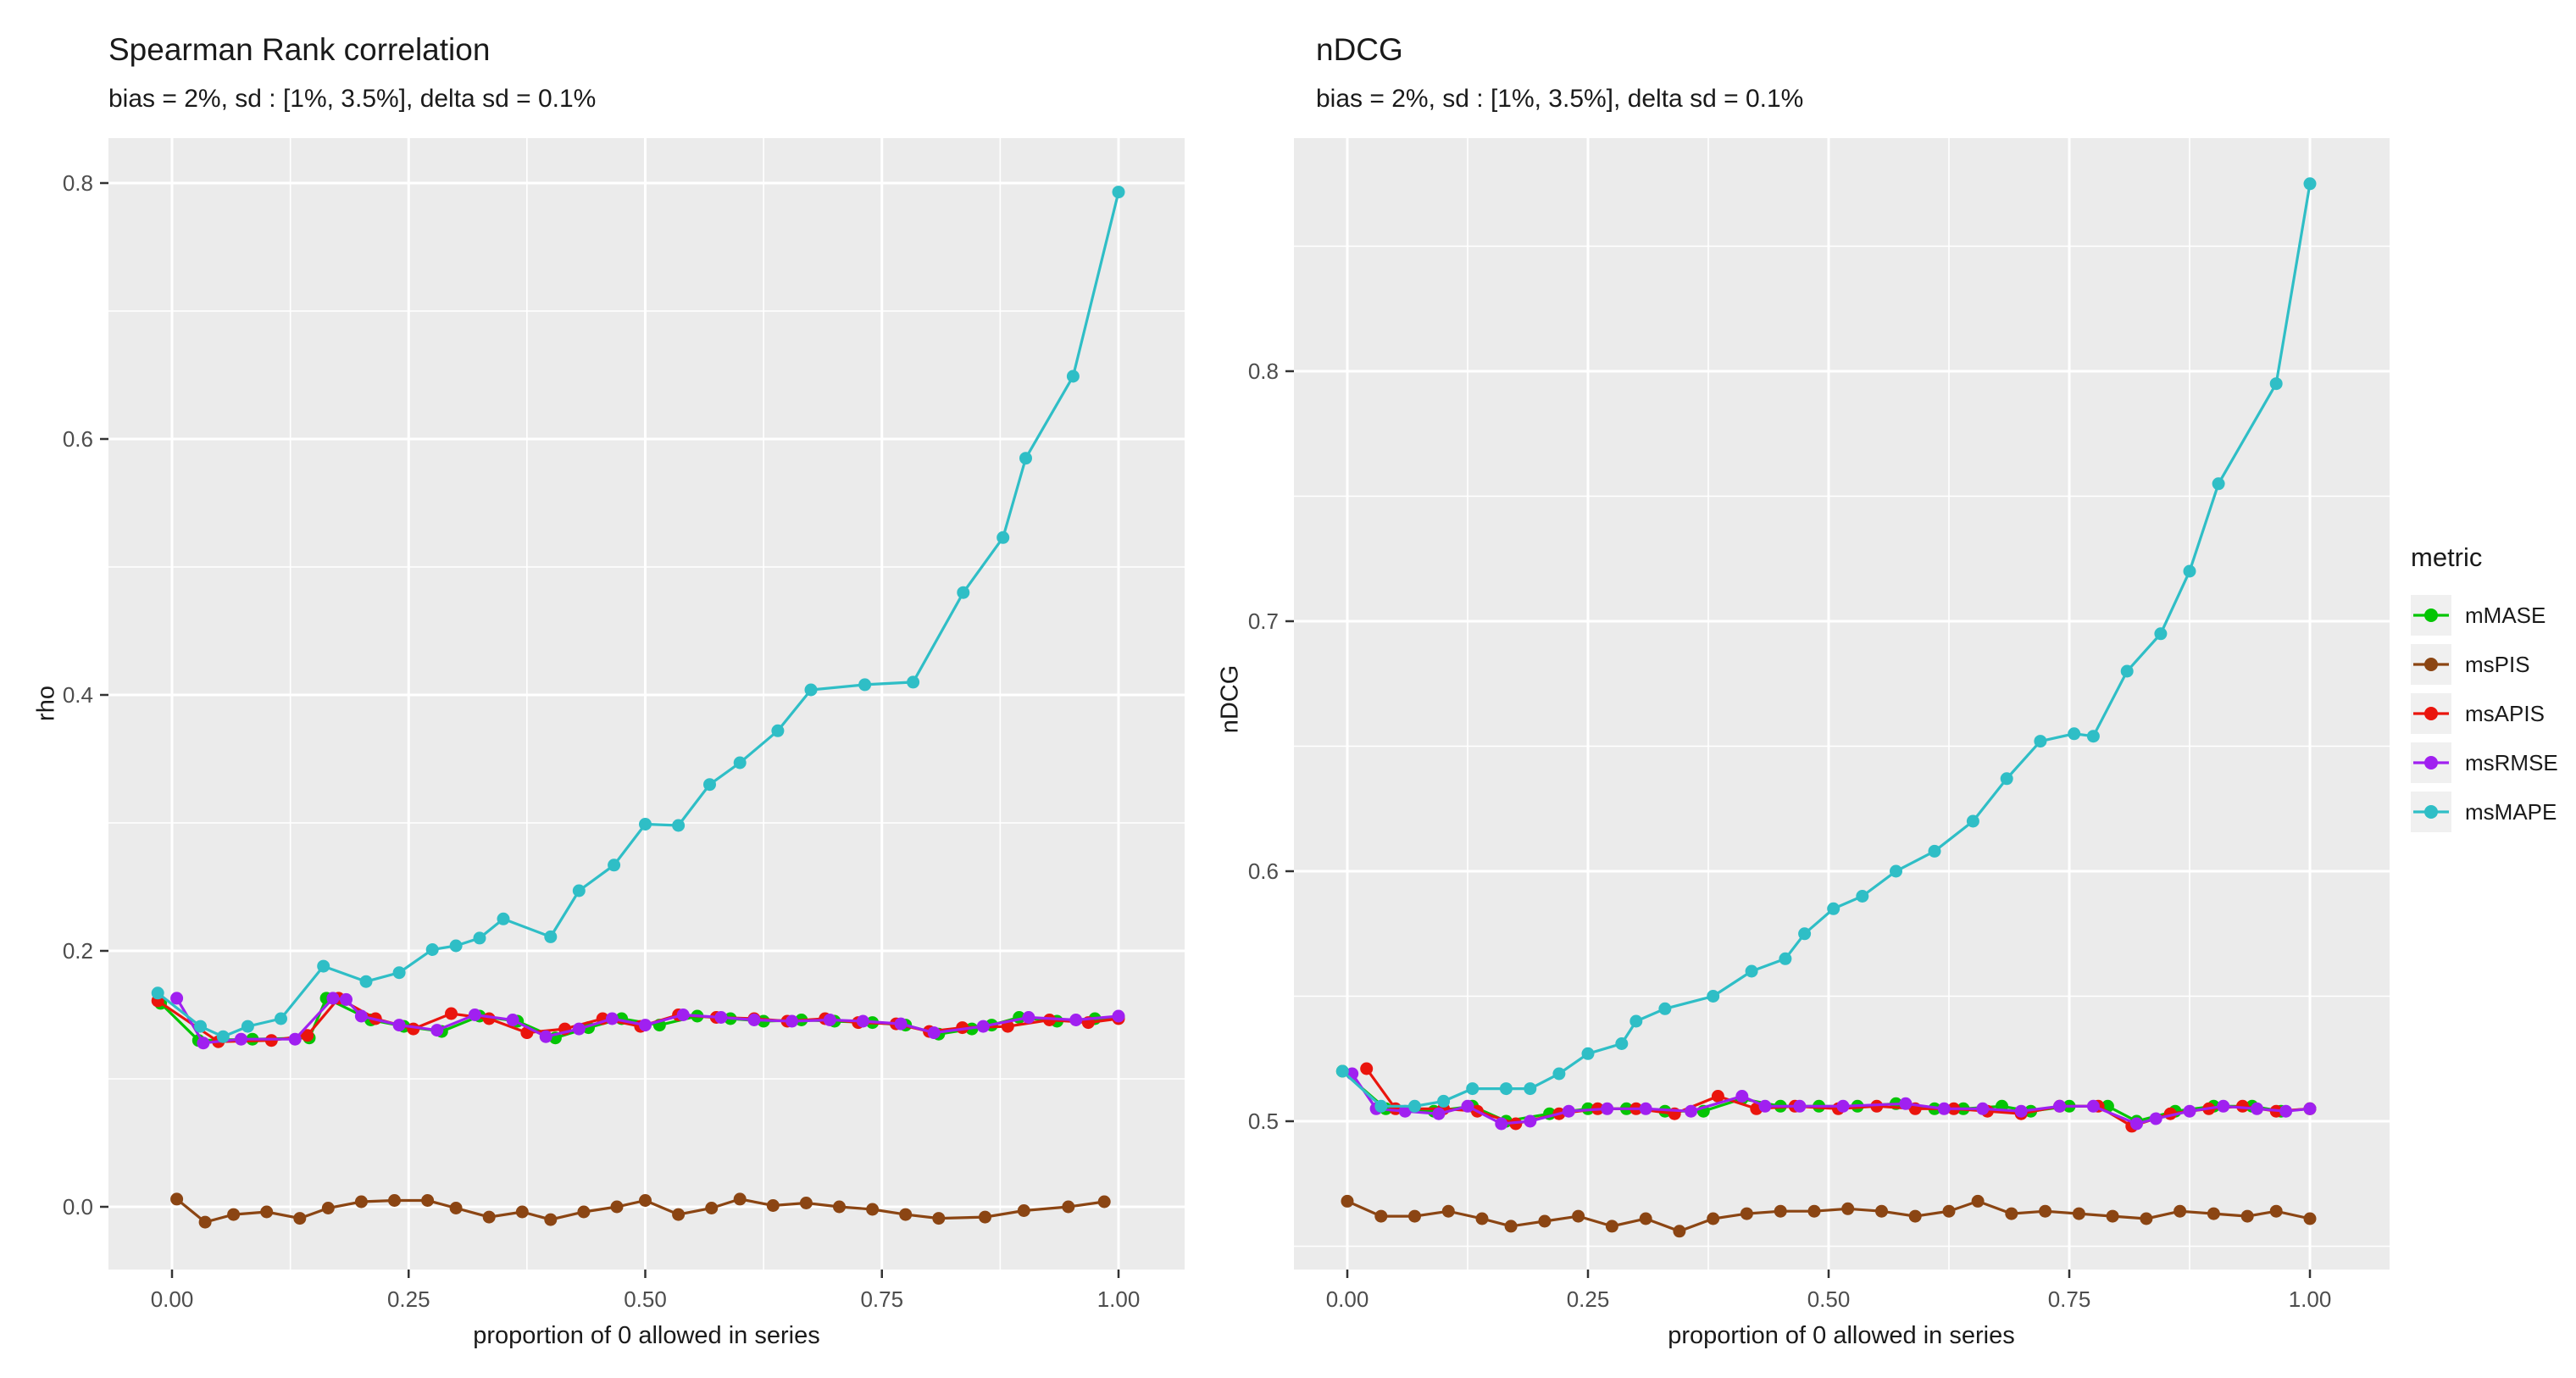 Image resolution: width=2576 pixels, height=1378 pixels. I want to click on legend-item-msMAPE: msMAPE, so click(2484, 812).